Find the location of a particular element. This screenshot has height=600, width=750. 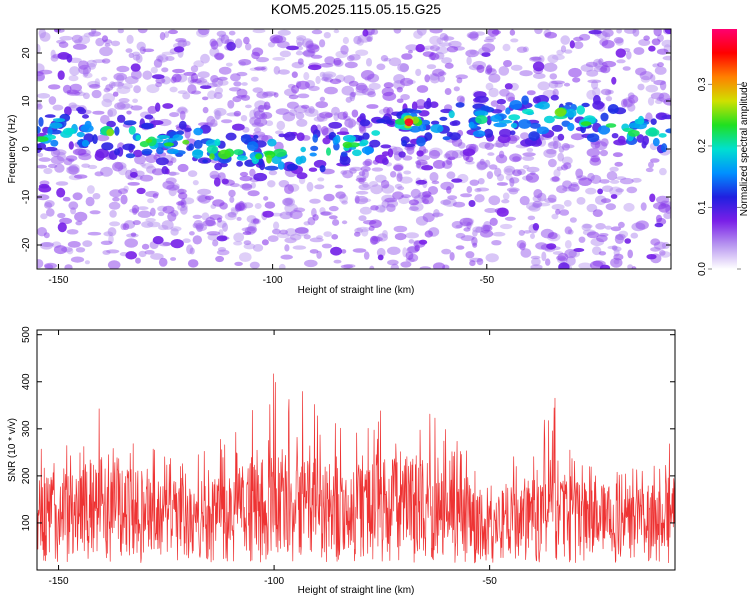

y-tick-label: 100 is located at coordinates (26, 522).